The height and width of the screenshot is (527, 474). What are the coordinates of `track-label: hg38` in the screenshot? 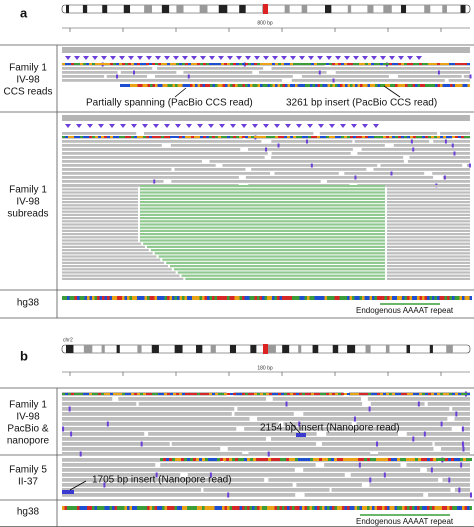 It's located at (28, 303).